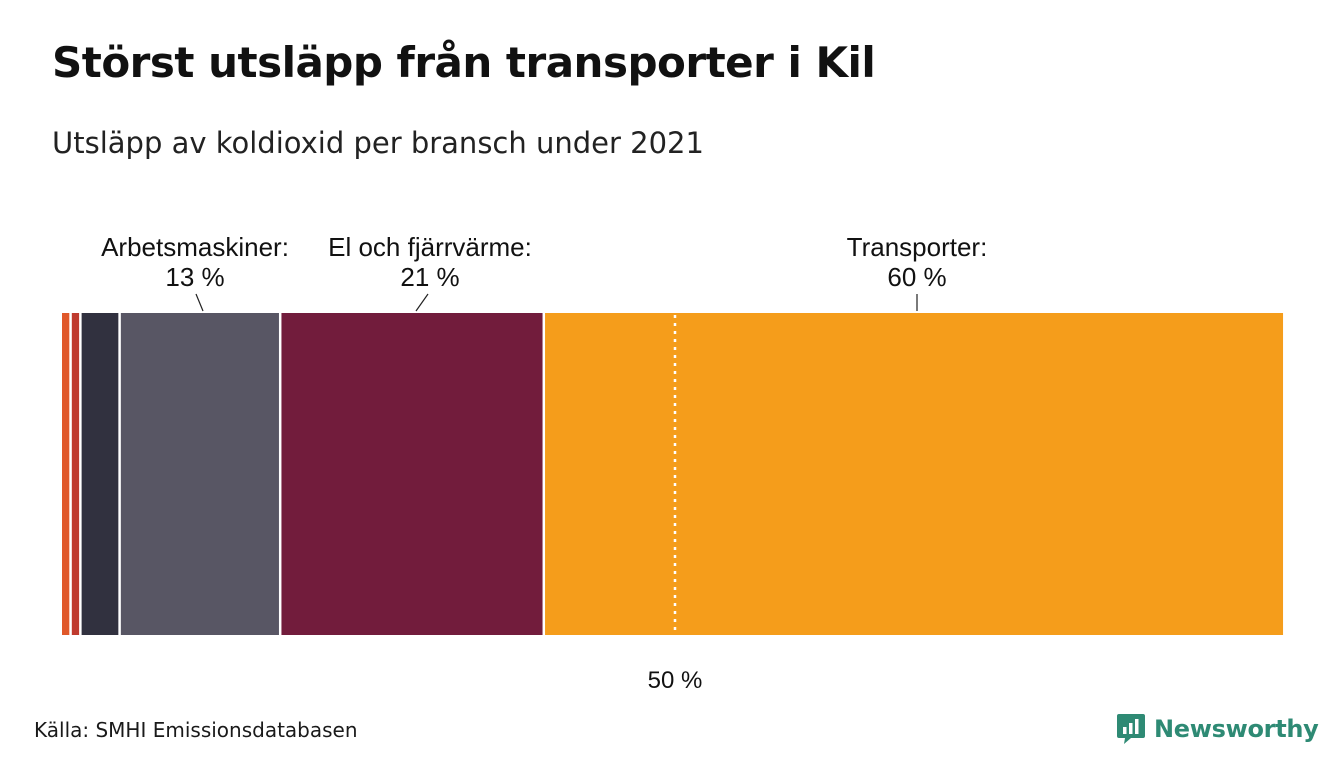 This screenshot has width=1340, height=780. I want to click on chart-title: Störst utsläpp från transporter i Kil, so click(464, 62).